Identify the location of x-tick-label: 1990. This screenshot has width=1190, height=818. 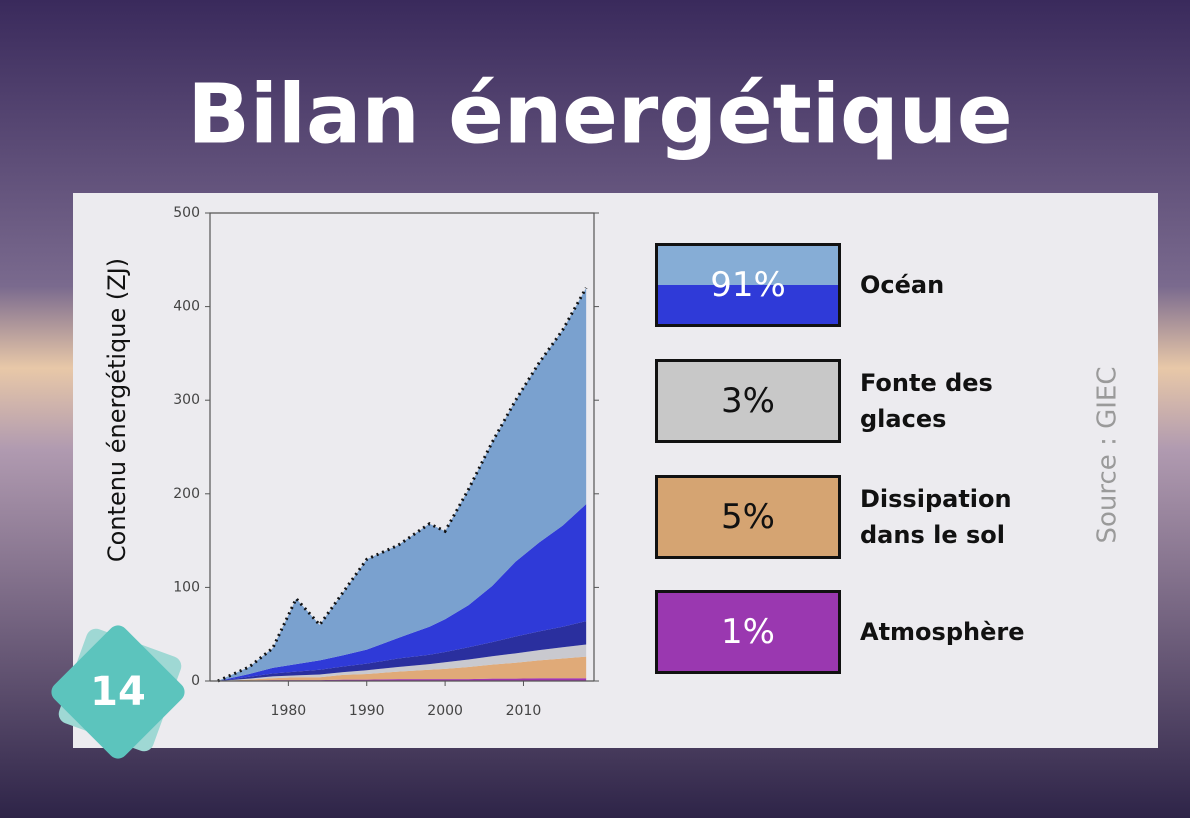
(367, 711).